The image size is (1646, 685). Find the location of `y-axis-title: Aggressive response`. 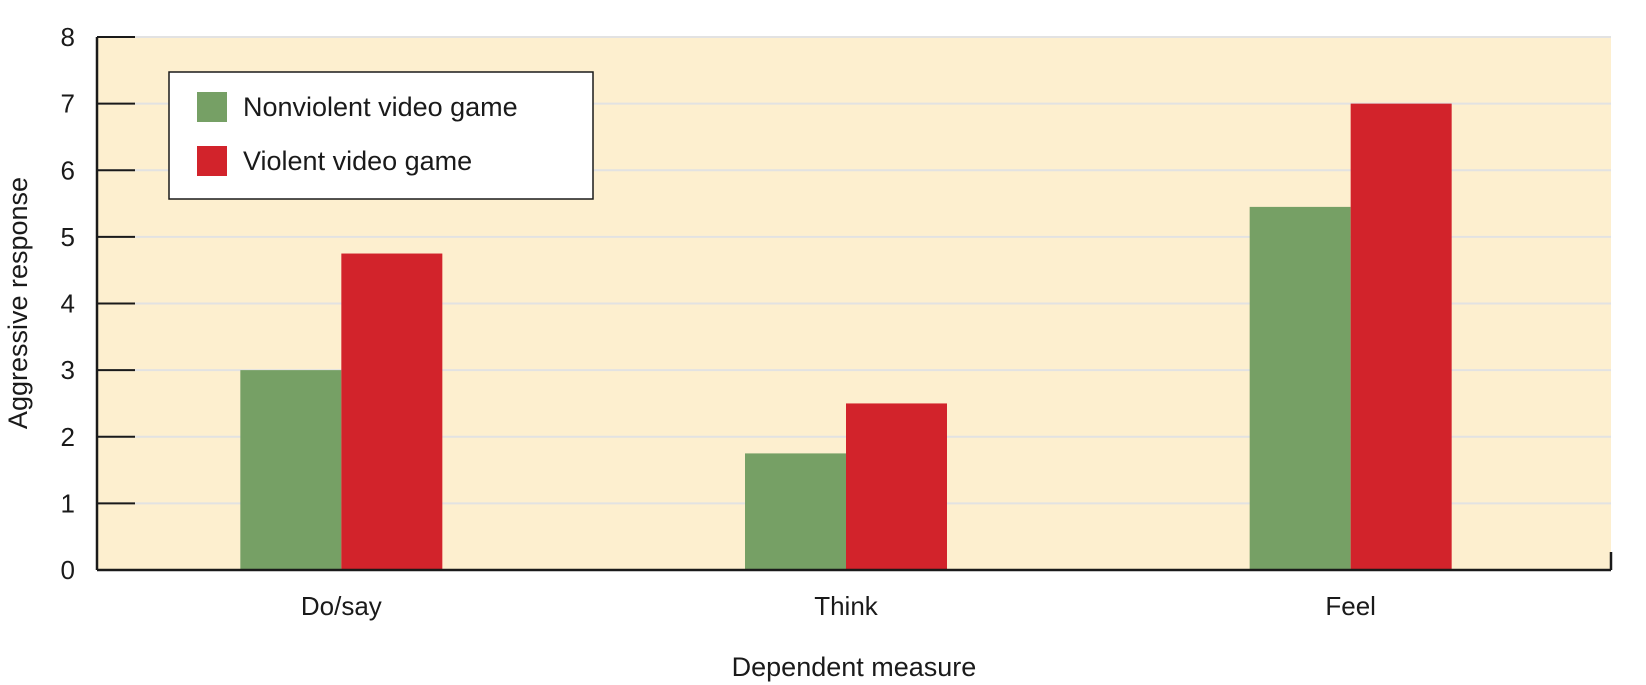

y-axis-title: Aggressive response is located at coordinates (18, 303).